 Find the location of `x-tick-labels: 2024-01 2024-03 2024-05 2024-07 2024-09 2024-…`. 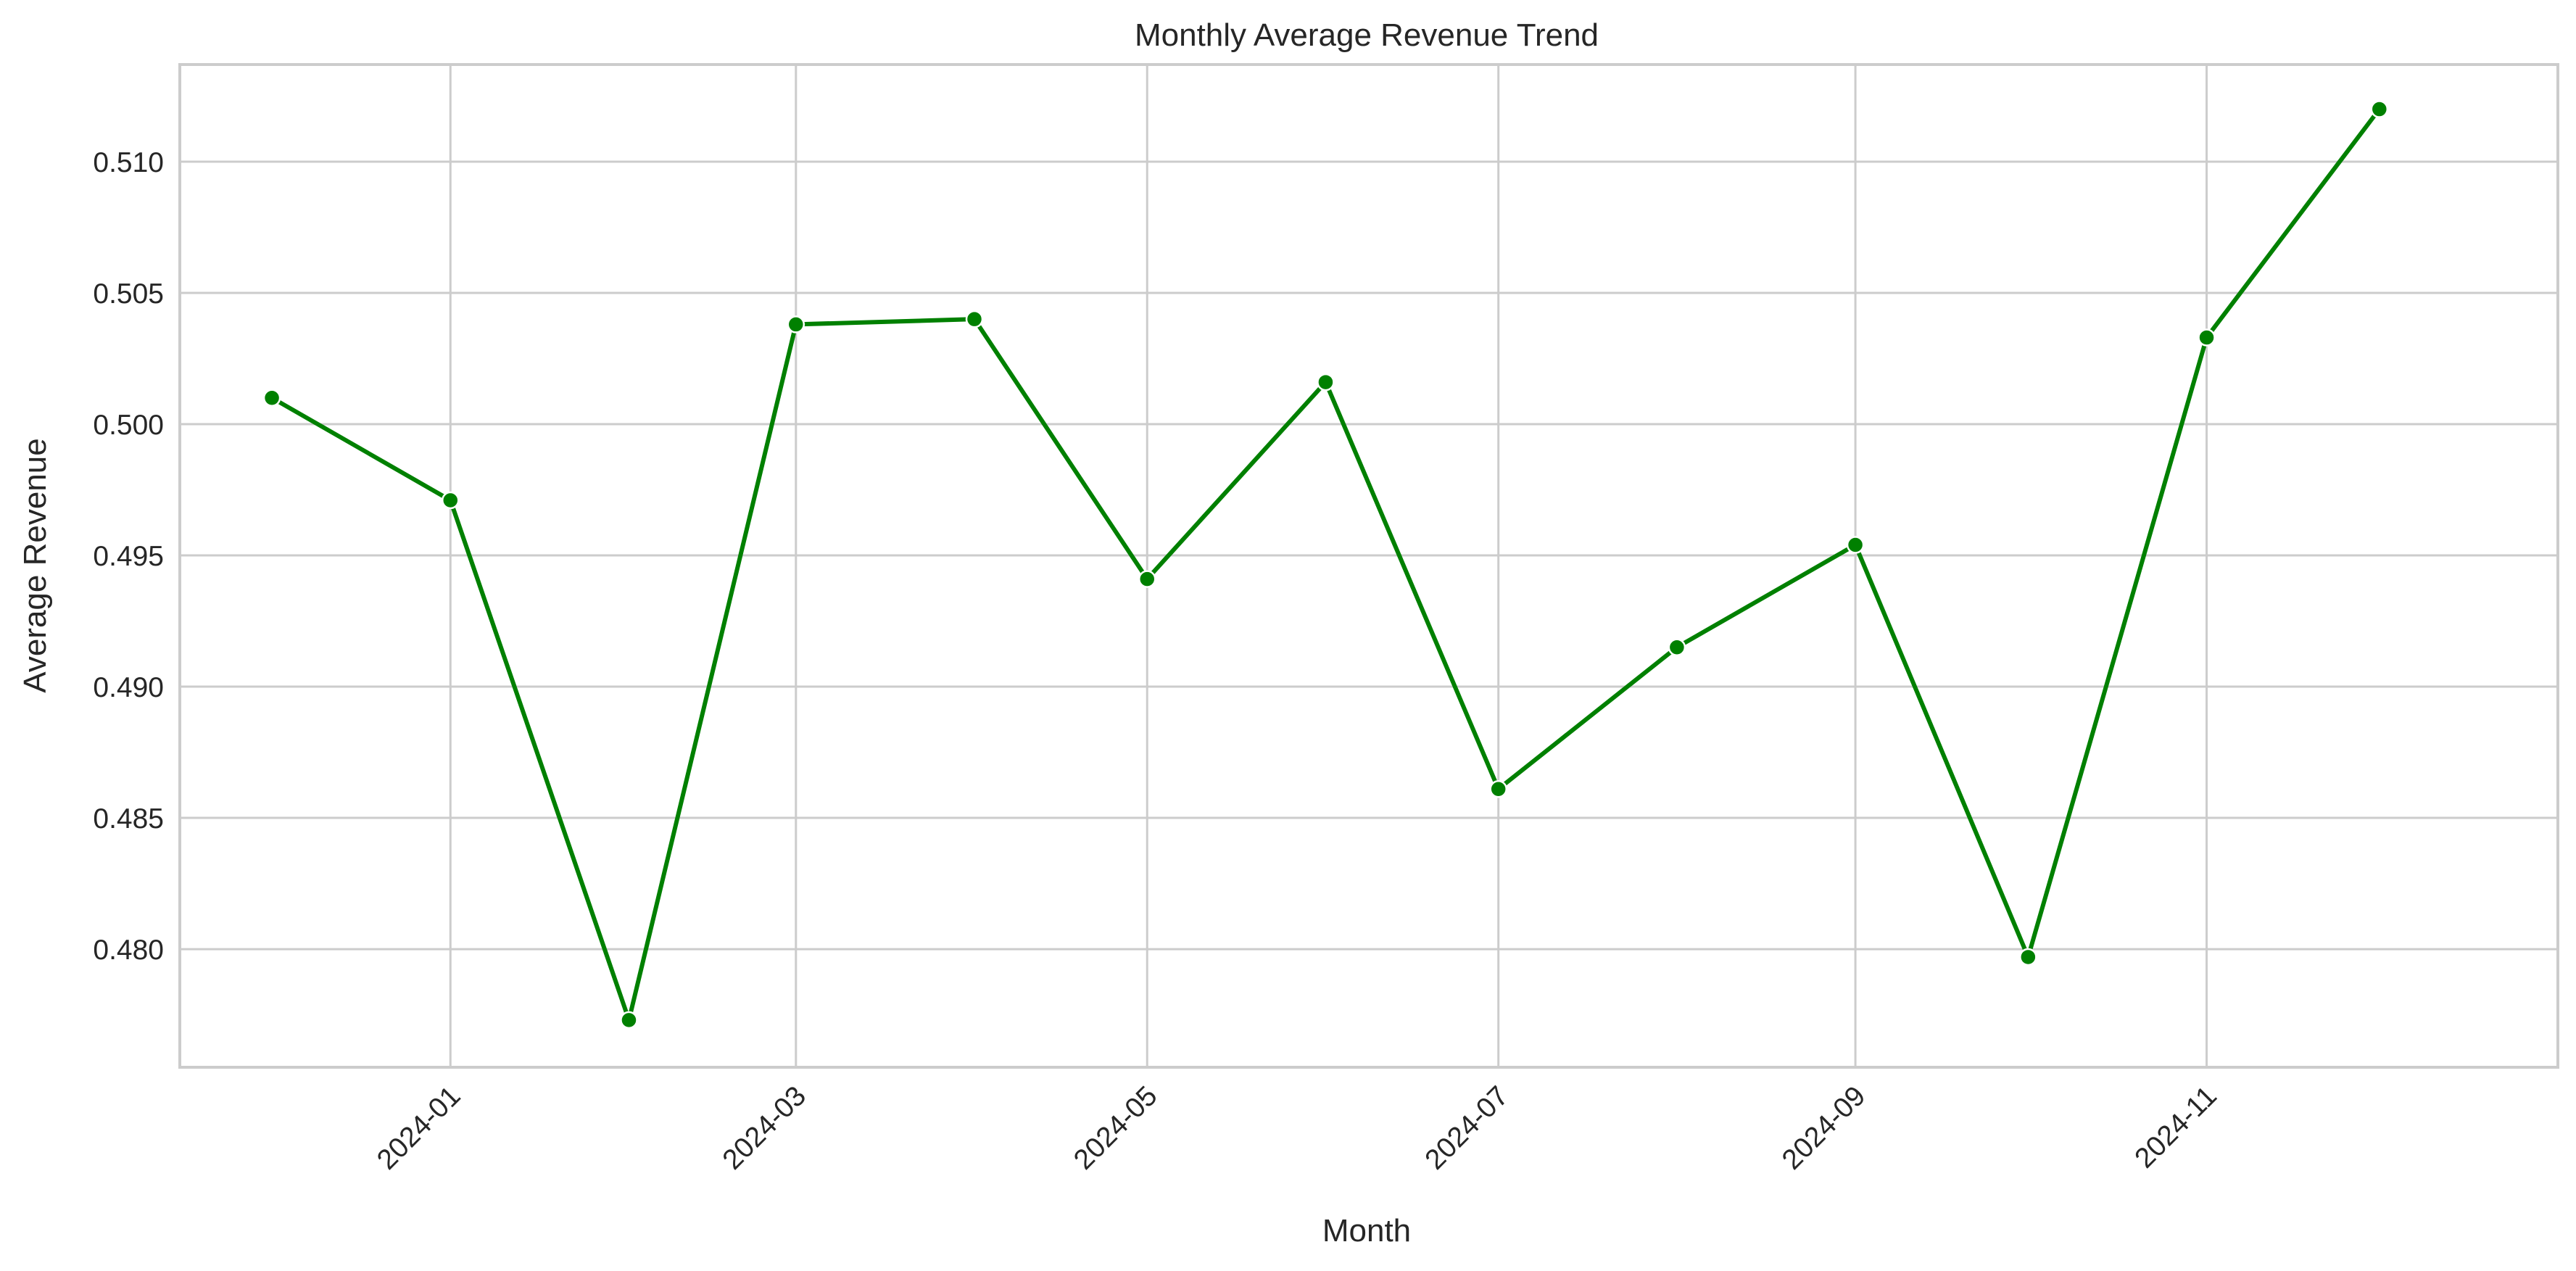

x-tick-labels: 2024-01 2024-03 2024-05 2024-07 2024-09 2024-… is located at coordinates (1297, 1128).